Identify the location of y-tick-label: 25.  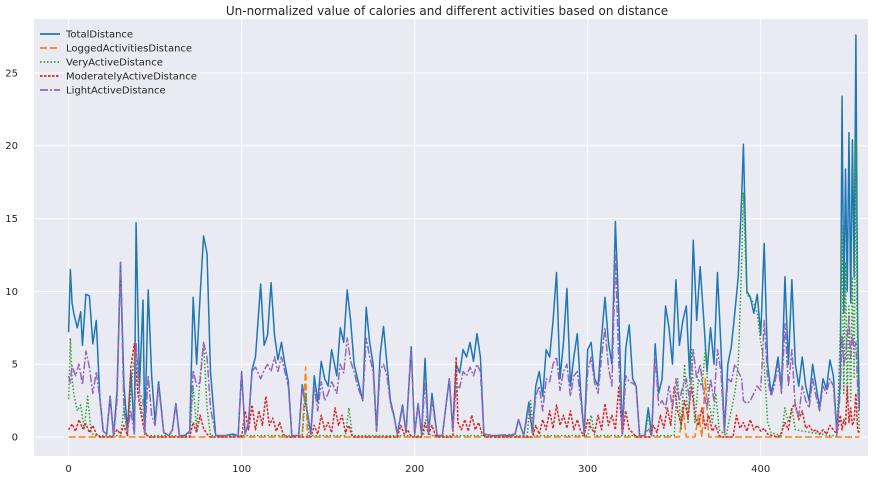
(11, 73).